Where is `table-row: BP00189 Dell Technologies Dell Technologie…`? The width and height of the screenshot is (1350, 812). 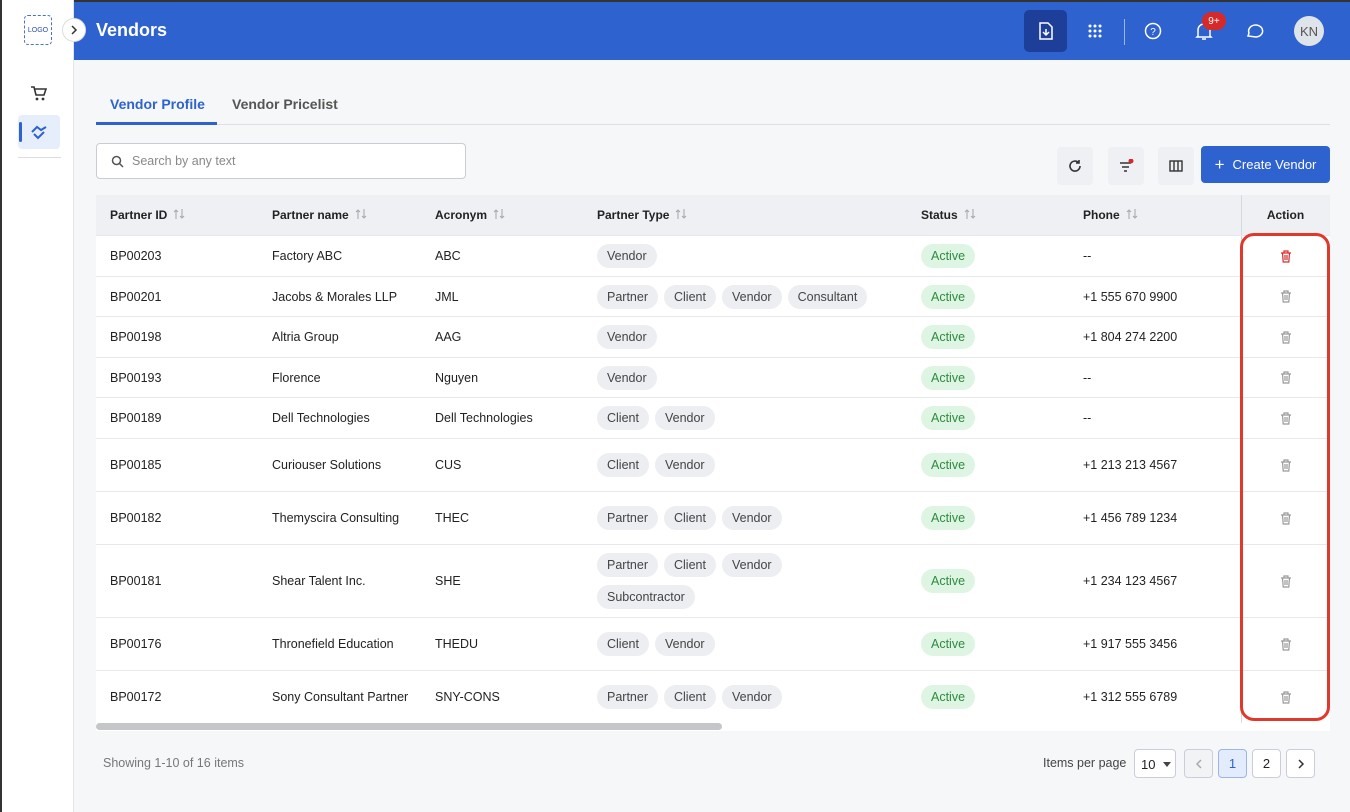
table-row: BP00189 Dell Technologies Dell Technologie… is located at coordinates (713, 417).